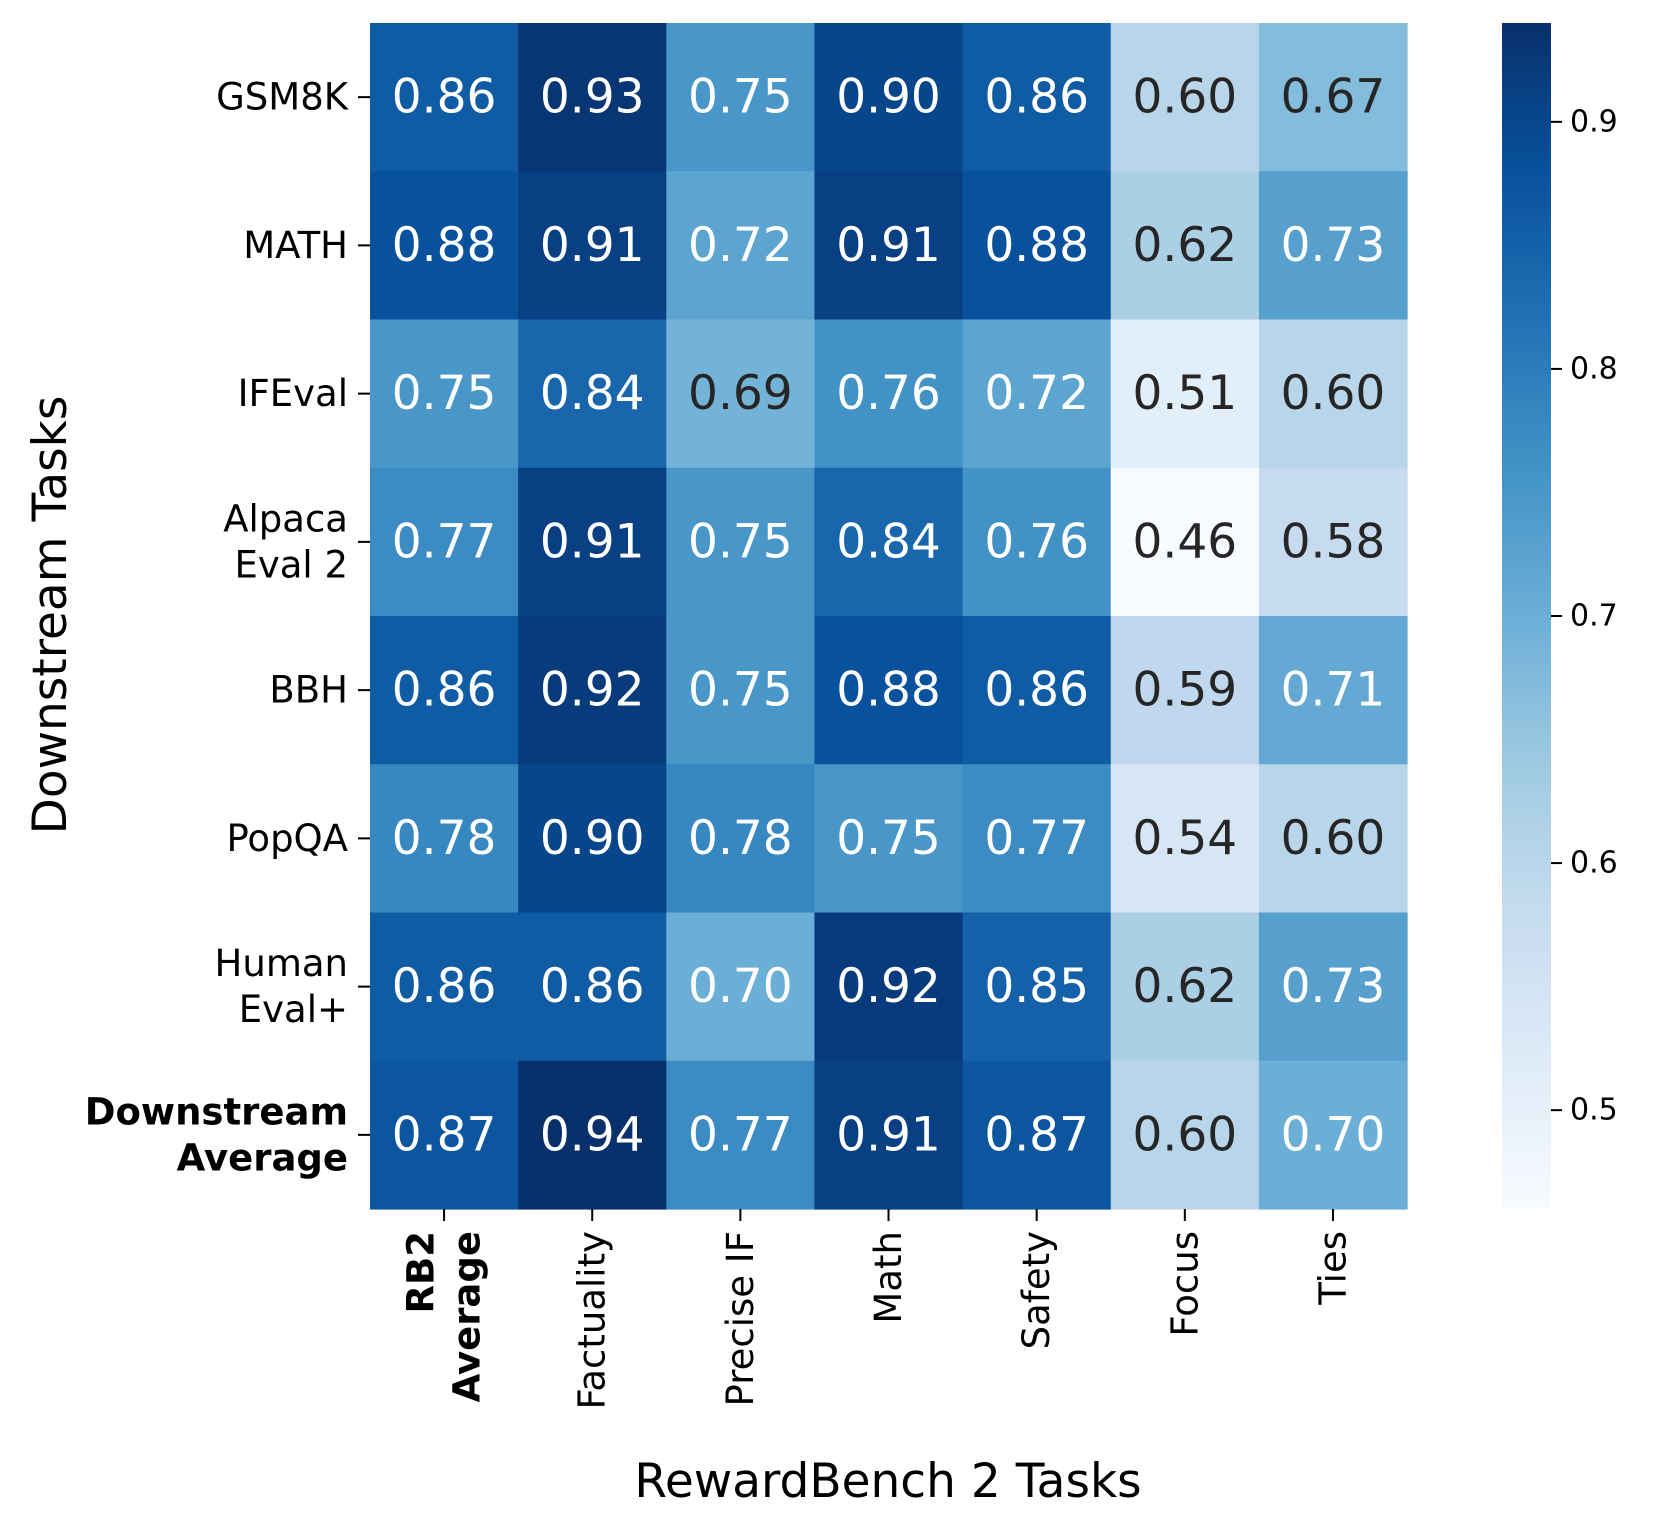 Image resolution: width=1662 pixels, height=1532 pixels. I want to click on x-tick-label: Factuality, so click(592, 1320).